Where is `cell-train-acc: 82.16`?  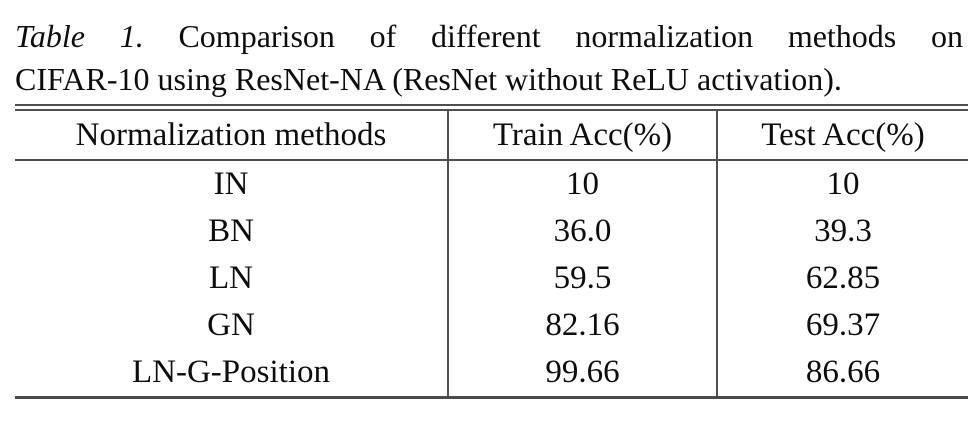 cell-train-acc: 82.16 is located at coordinates (583, 325).